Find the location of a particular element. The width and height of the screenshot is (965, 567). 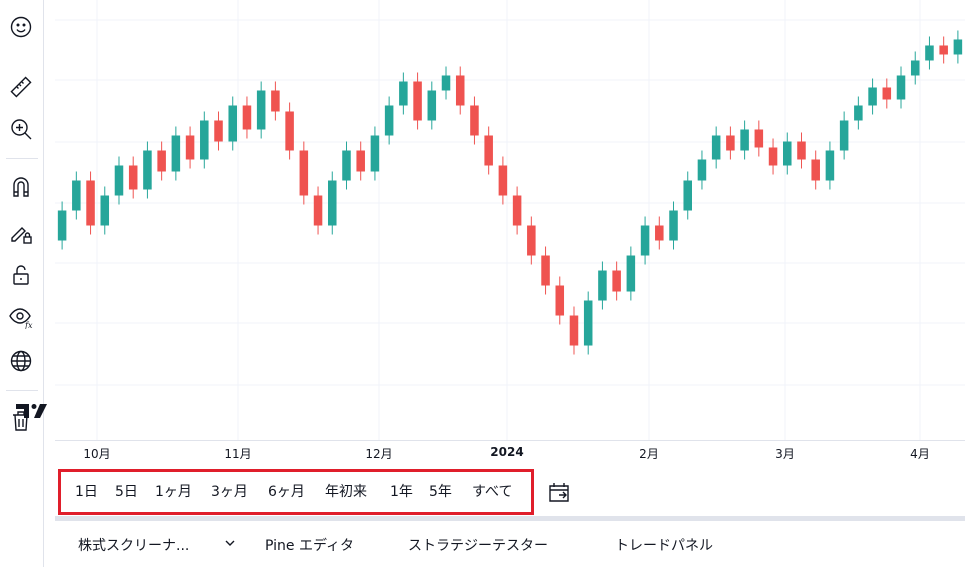

left-drawing-toolbar: fx is located at coordinates (22, 283).